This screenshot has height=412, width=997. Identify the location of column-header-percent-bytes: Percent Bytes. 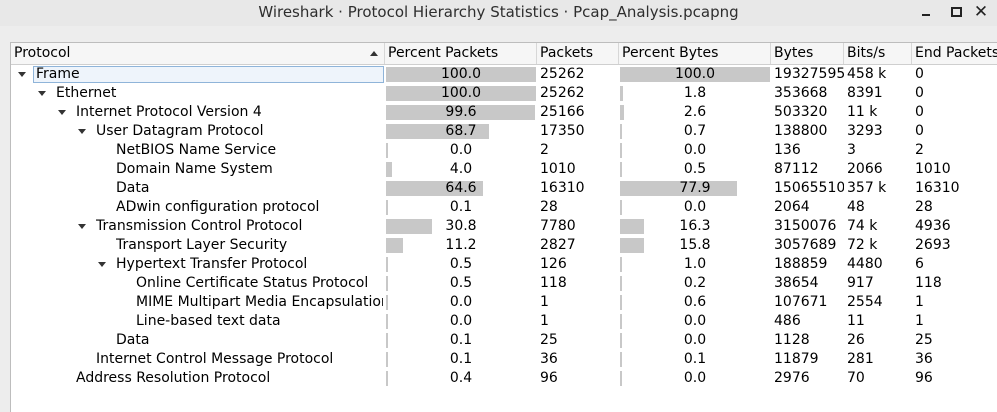
(695, 53).